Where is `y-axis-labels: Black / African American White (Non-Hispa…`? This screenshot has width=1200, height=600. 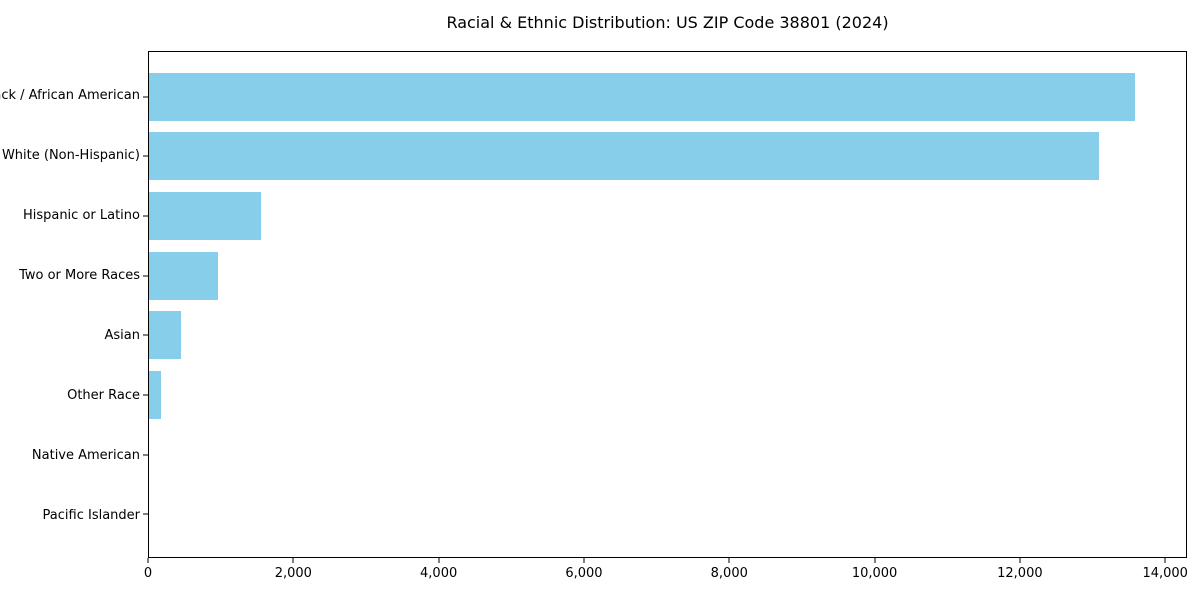 y-axis-labels: Black / African American White (Non-Hispa… is located at coordinates (70, 304).